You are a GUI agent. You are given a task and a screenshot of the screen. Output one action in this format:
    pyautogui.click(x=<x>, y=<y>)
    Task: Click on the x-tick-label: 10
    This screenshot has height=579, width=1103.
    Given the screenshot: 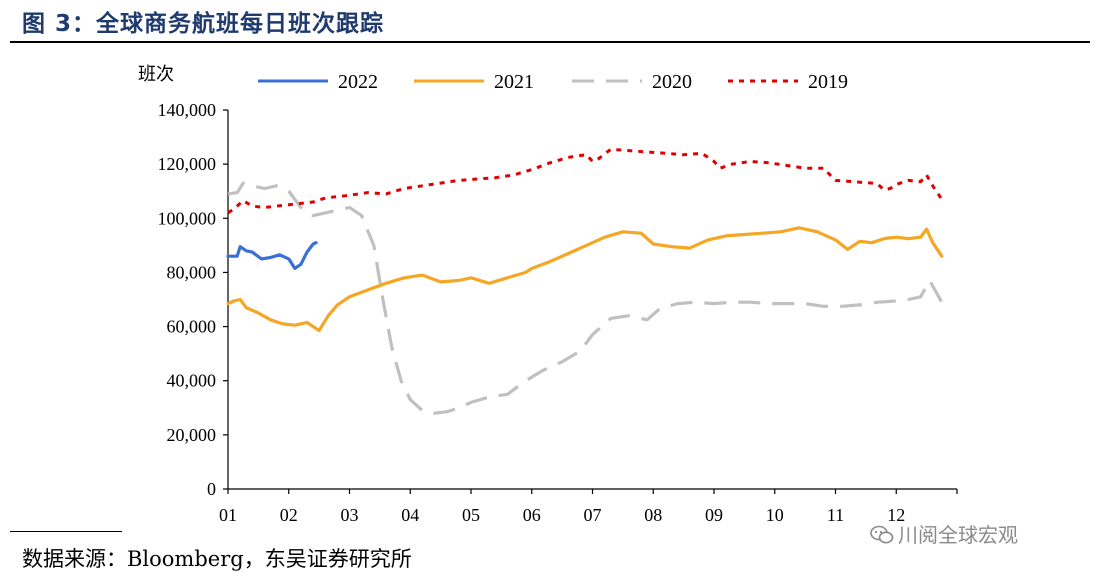 What is the action you would take?
    pyautogui.click(x=775, y=515)
    